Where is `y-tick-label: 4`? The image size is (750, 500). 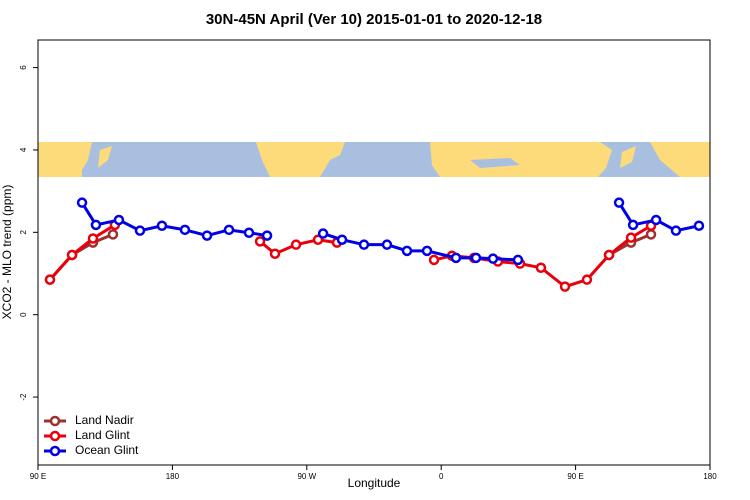 y-tick-label: 4 is located at coordinates (23, 149).